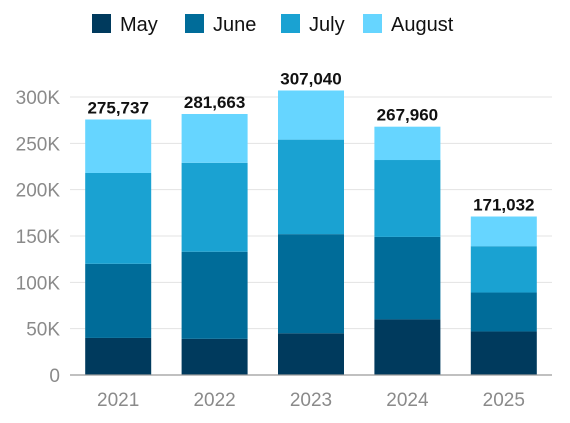 The height and width of the screenshot is (423, 570). I want to click on y-tick-label: 0, so click(54, 376).